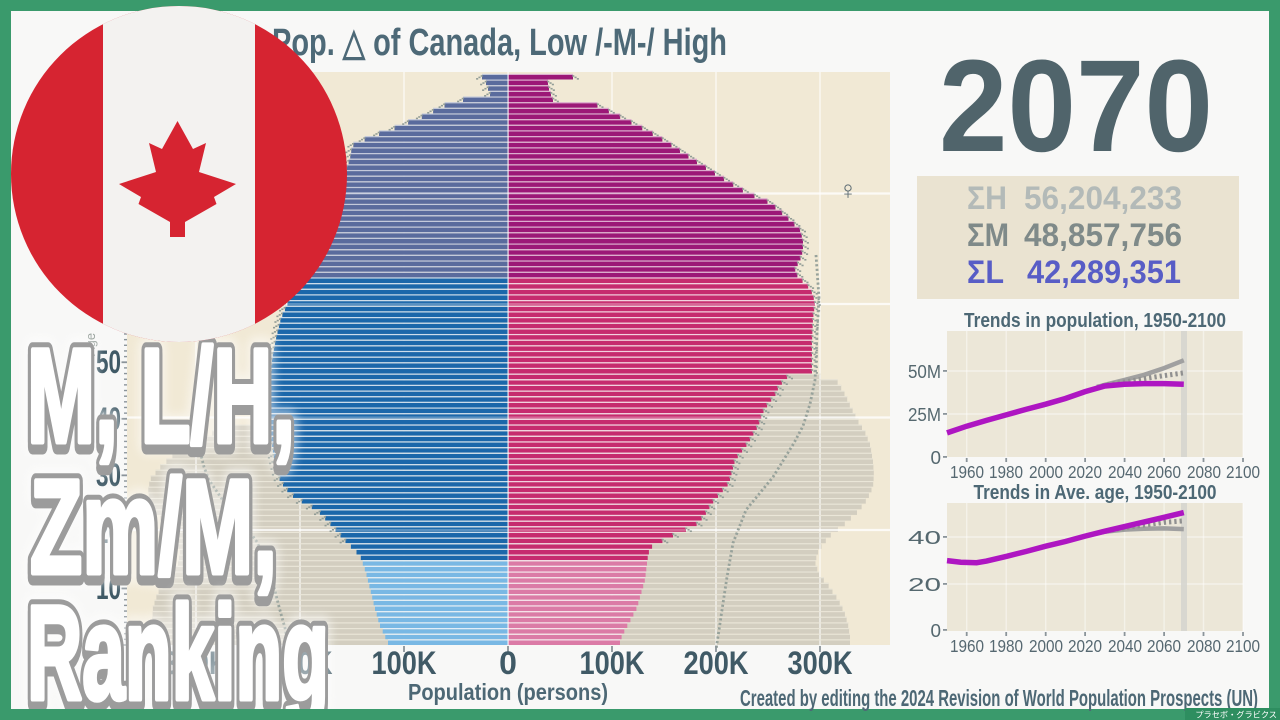 Image resolution: width=1280 pixels, height=720 pixels. What do you see at coordinates (1095, 321) in the screenshot?
I see `svg-text:Trends in population, 1950-210: Trends in population, 1950-2100` at bounding box center [1095, 321].